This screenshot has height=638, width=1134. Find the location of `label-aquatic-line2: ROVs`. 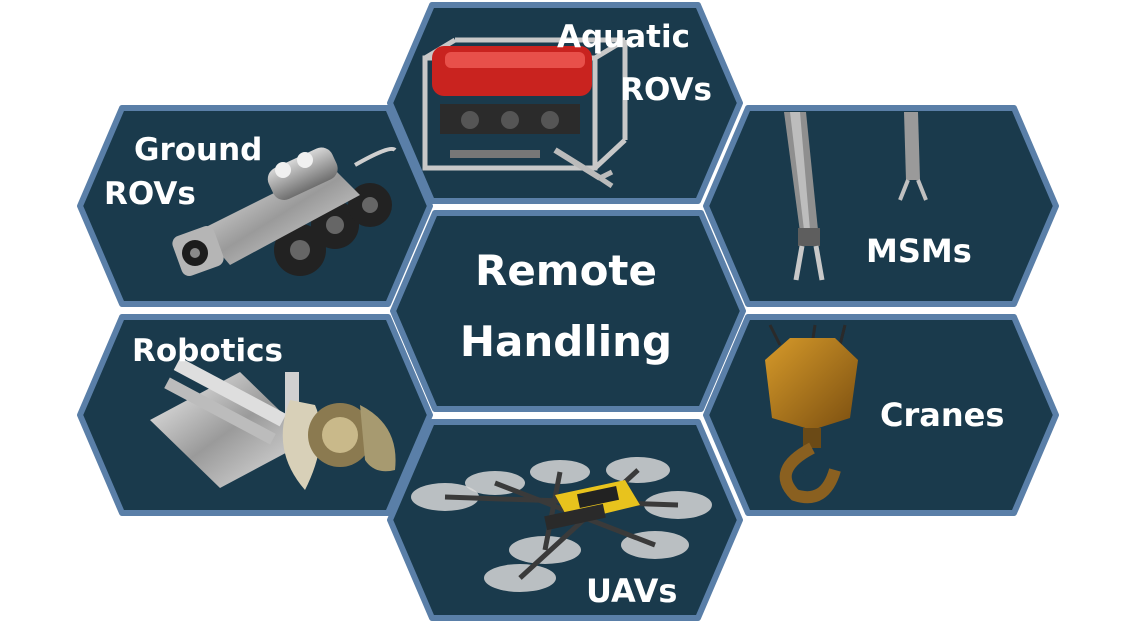

label-aquatic-line2: ROVs is located at coordinates (666, 90).